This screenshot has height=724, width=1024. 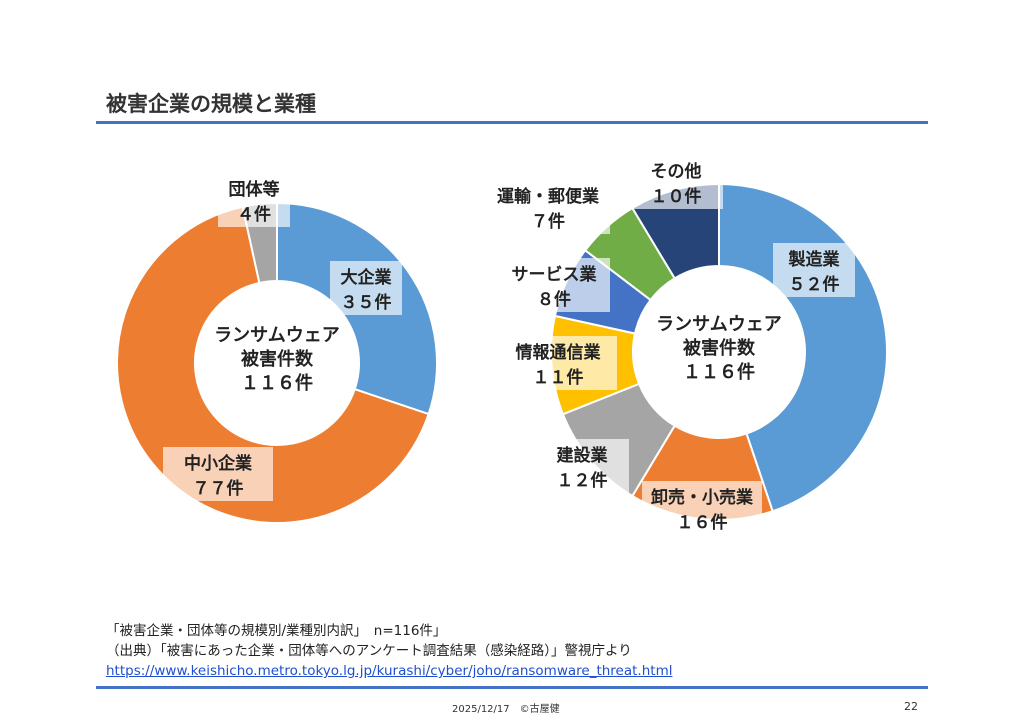 What do you see at coordinates (254, 189) in the screenshot?
I see `slice-label-name: 団体等` at bounding box center [254, 189].